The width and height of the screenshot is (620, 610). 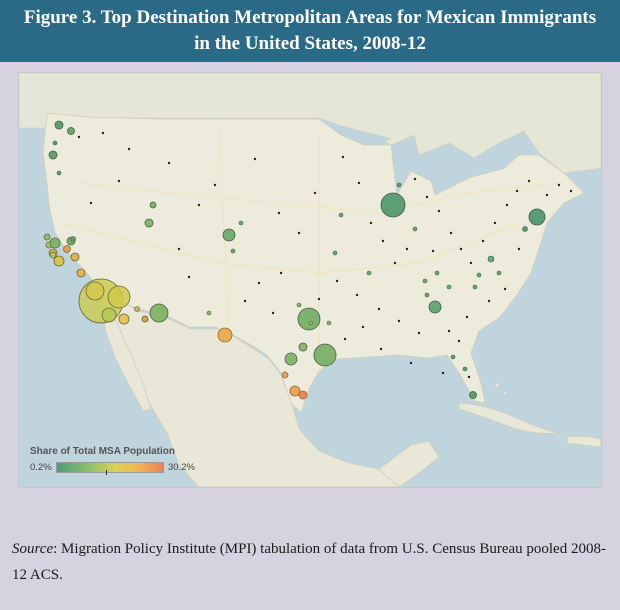 What do you see at coordinates (41, 467) in the screenshot?
I see `legend-min-label: 0.2%` at bounding box center [41, 467].